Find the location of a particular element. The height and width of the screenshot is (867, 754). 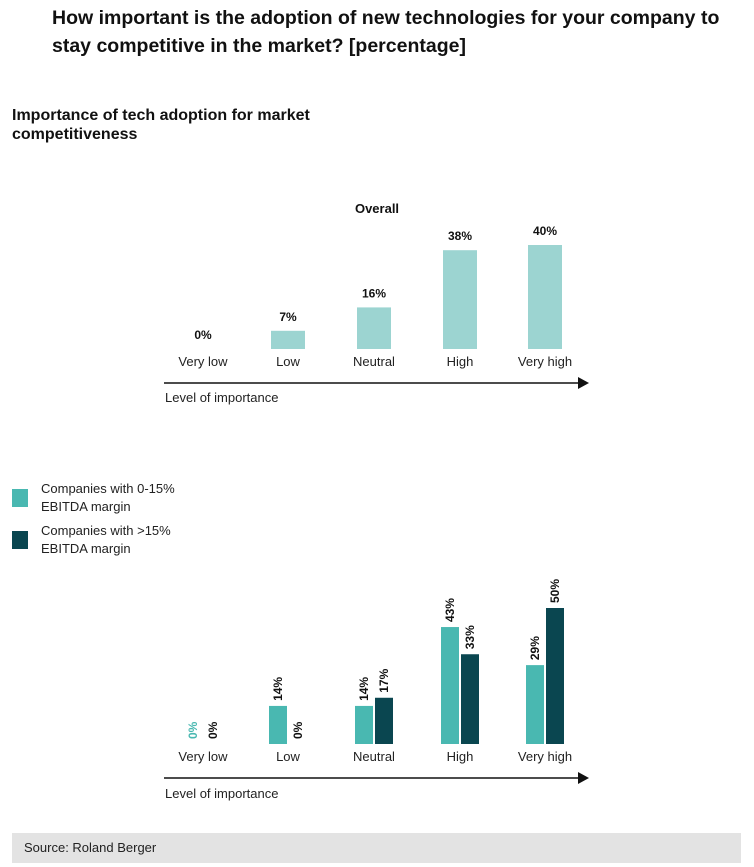

bar-very-high is located at coordinates (545, 297).